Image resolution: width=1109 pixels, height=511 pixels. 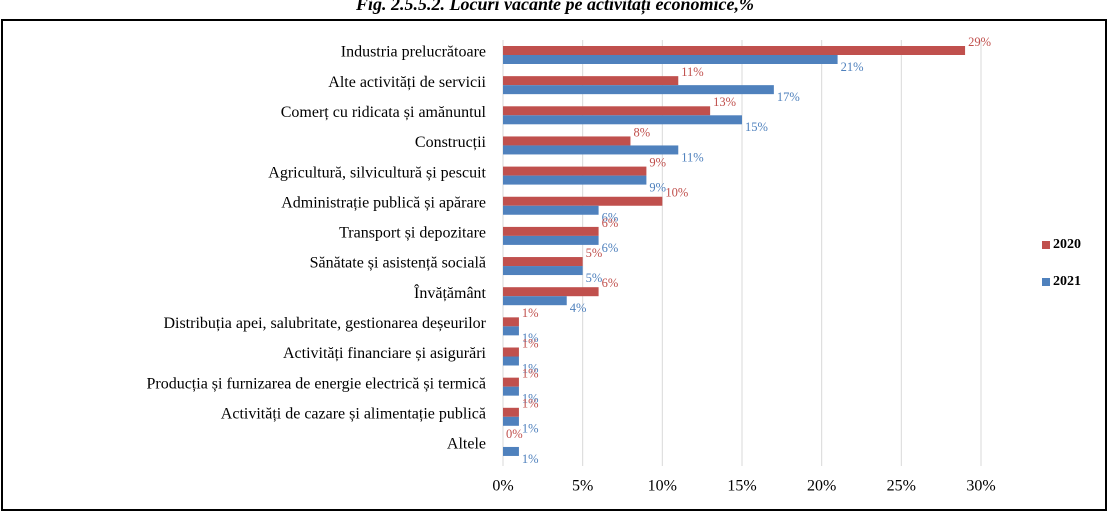 I want to click on data-label: 17%, so click(x=788, y=97).